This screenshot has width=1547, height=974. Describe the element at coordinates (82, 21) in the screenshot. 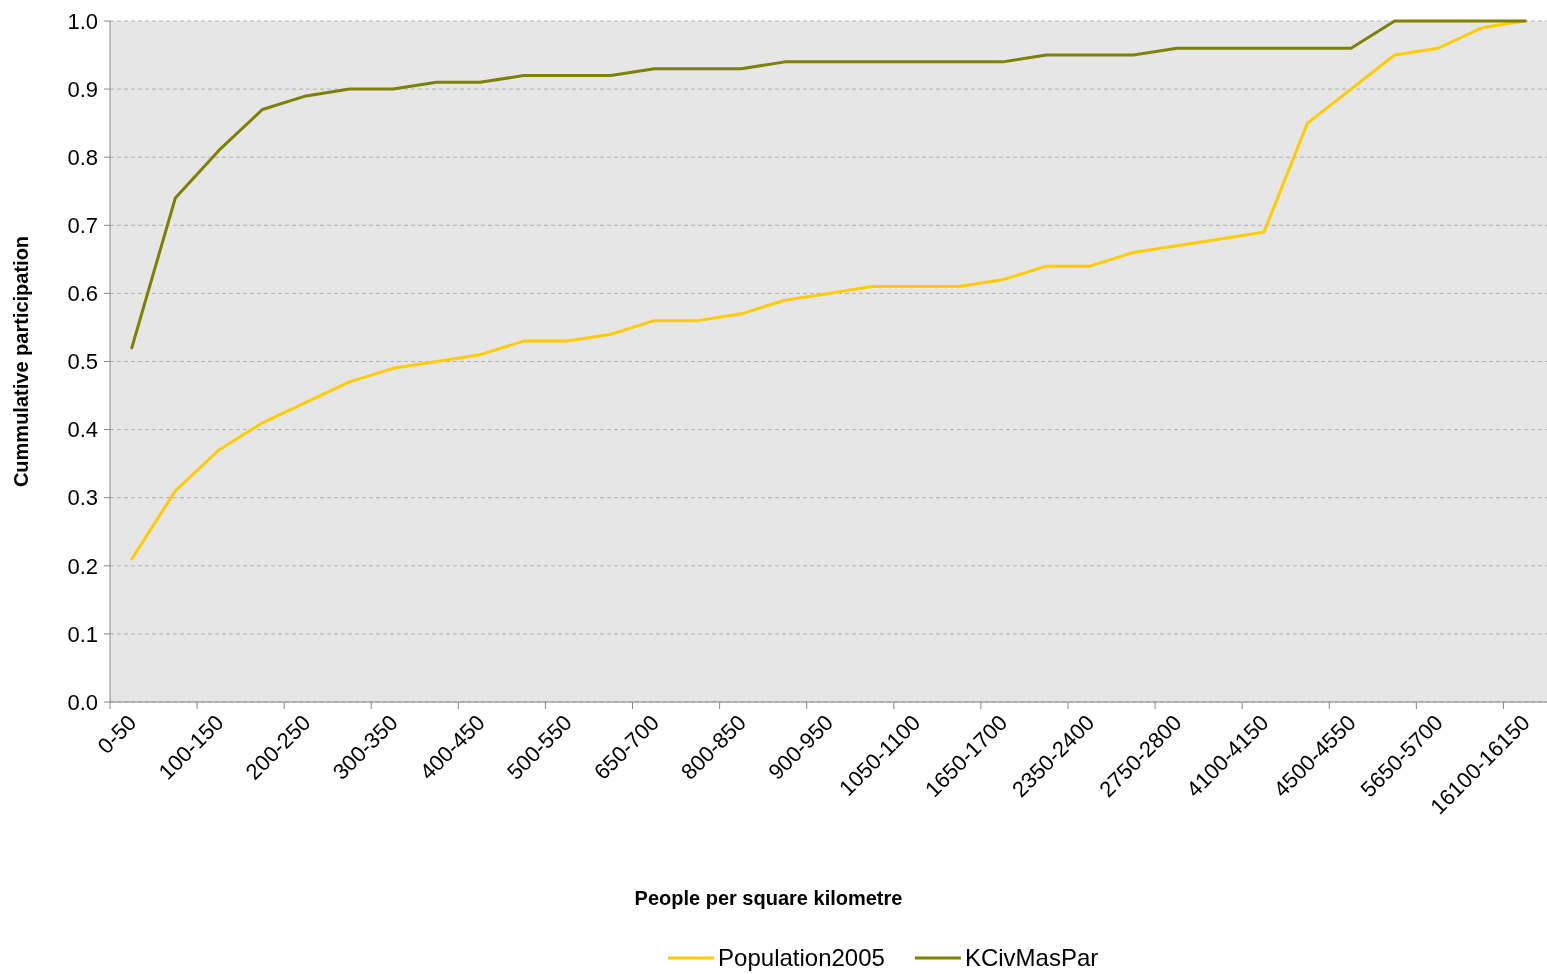

I see `y-tick-label: 1.0` at that location.